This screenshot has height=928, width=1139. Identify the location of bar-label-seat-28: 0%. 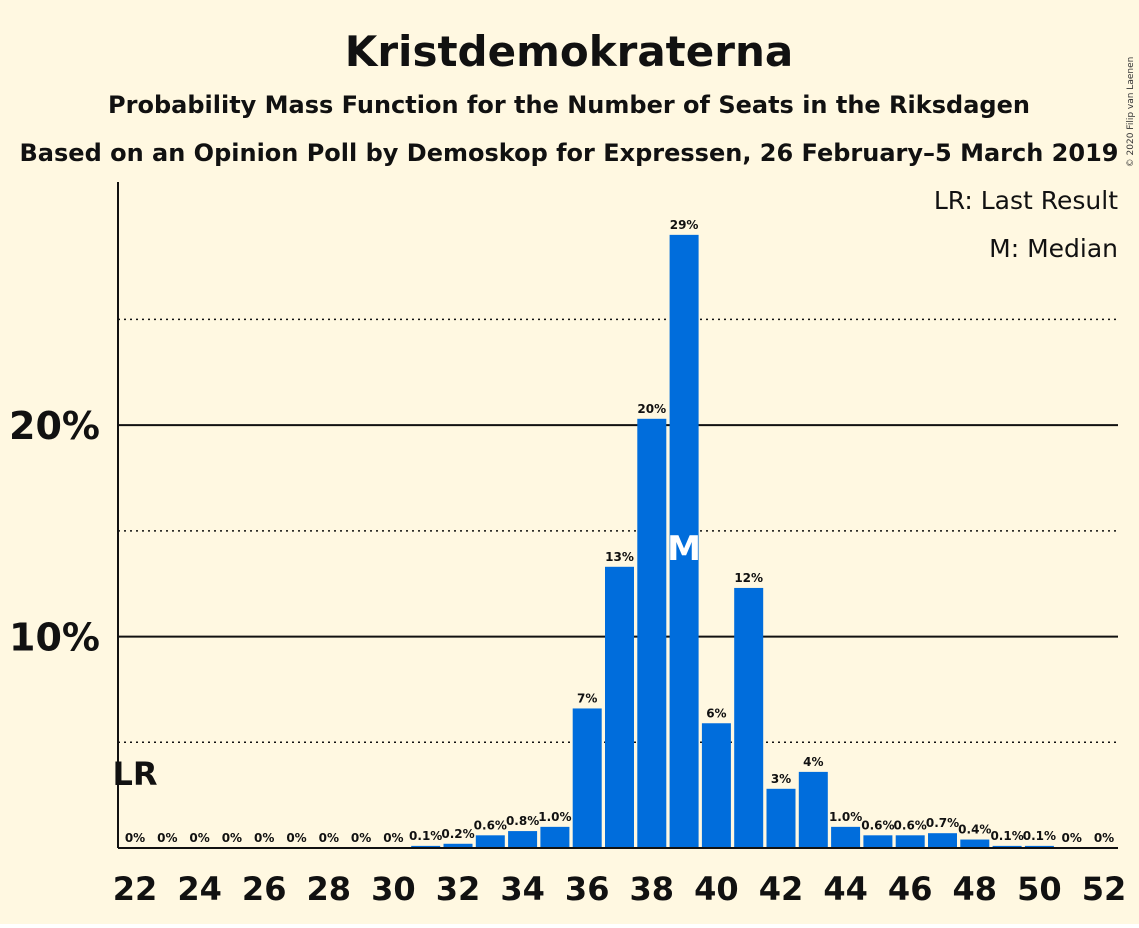
(329, 838).